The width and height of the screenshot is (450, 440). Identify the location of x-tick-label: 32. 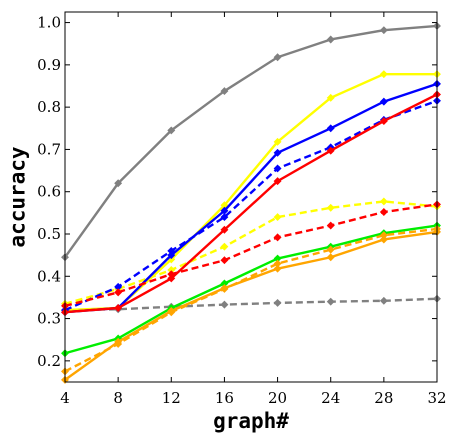
(436, 398).